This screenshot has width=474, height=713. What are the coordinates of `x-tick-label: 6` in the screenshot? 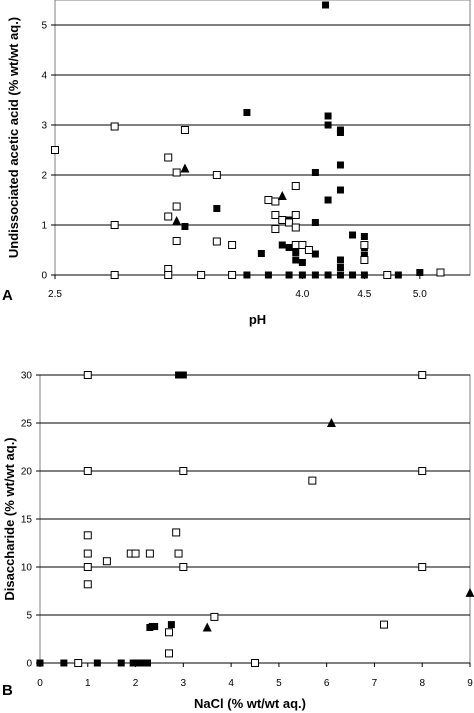 It's located at (327, 683).